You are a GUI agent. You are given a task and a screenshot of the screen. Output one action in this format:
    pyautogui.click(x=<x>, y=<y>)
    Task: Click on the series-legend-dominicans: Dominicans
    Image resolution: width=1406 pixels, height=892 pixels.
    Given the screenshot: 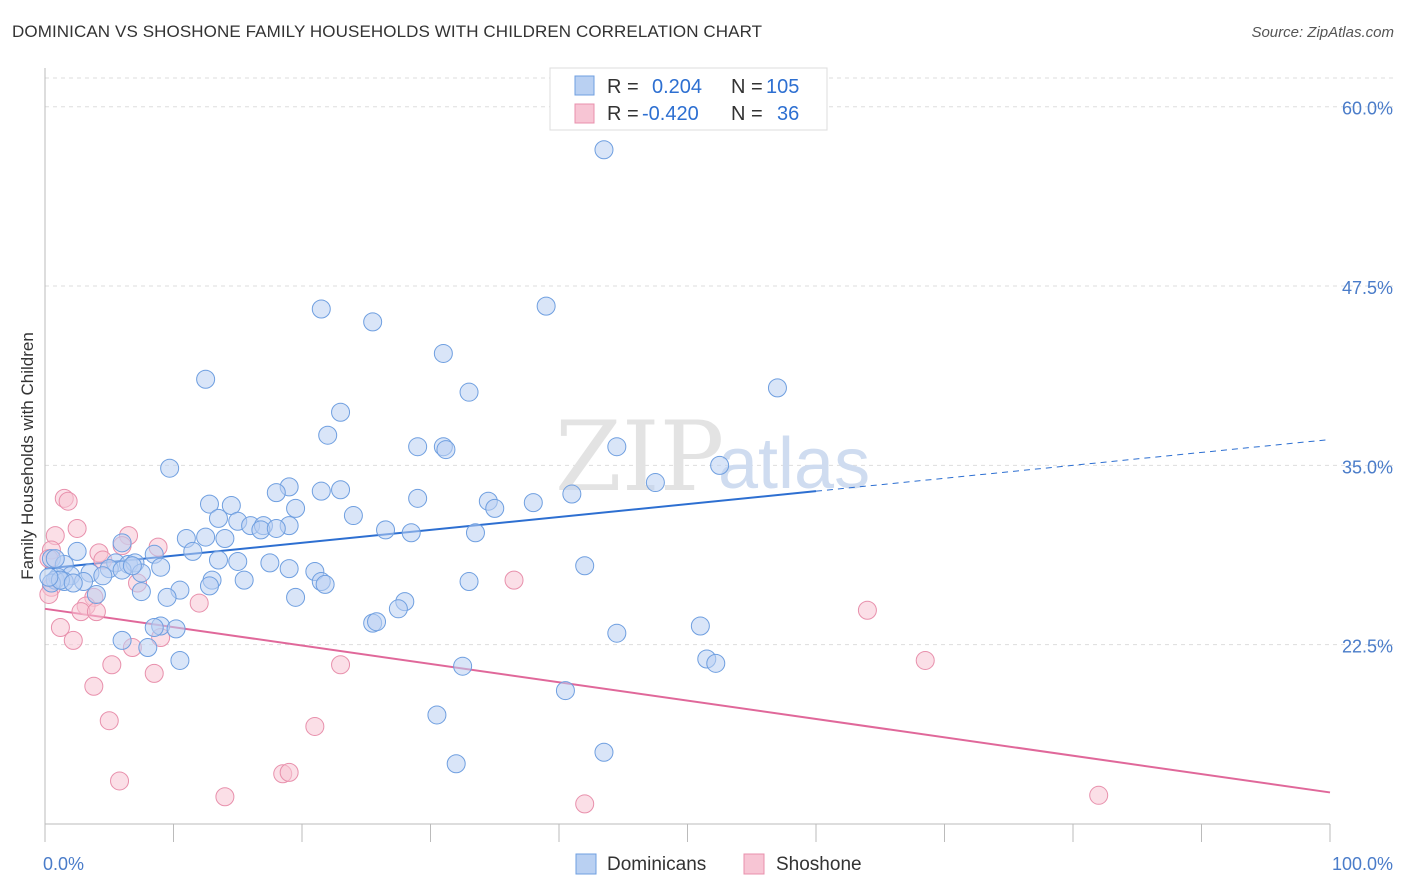 What is the action you would take?
    pyautogui.click(x=656, y=864)
    